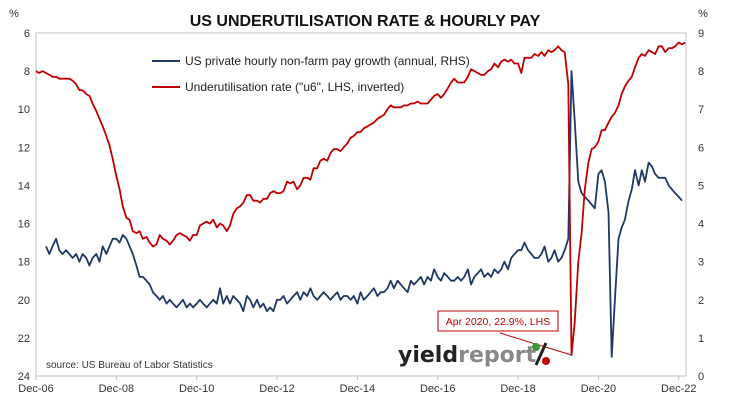 This screenshot has width=730, height=400. Describe the element at coordinates (365, 21) in the screenshot. I see `chart-title: US UNDERUTILISATION RATE & HOURLY PAY` at that location.